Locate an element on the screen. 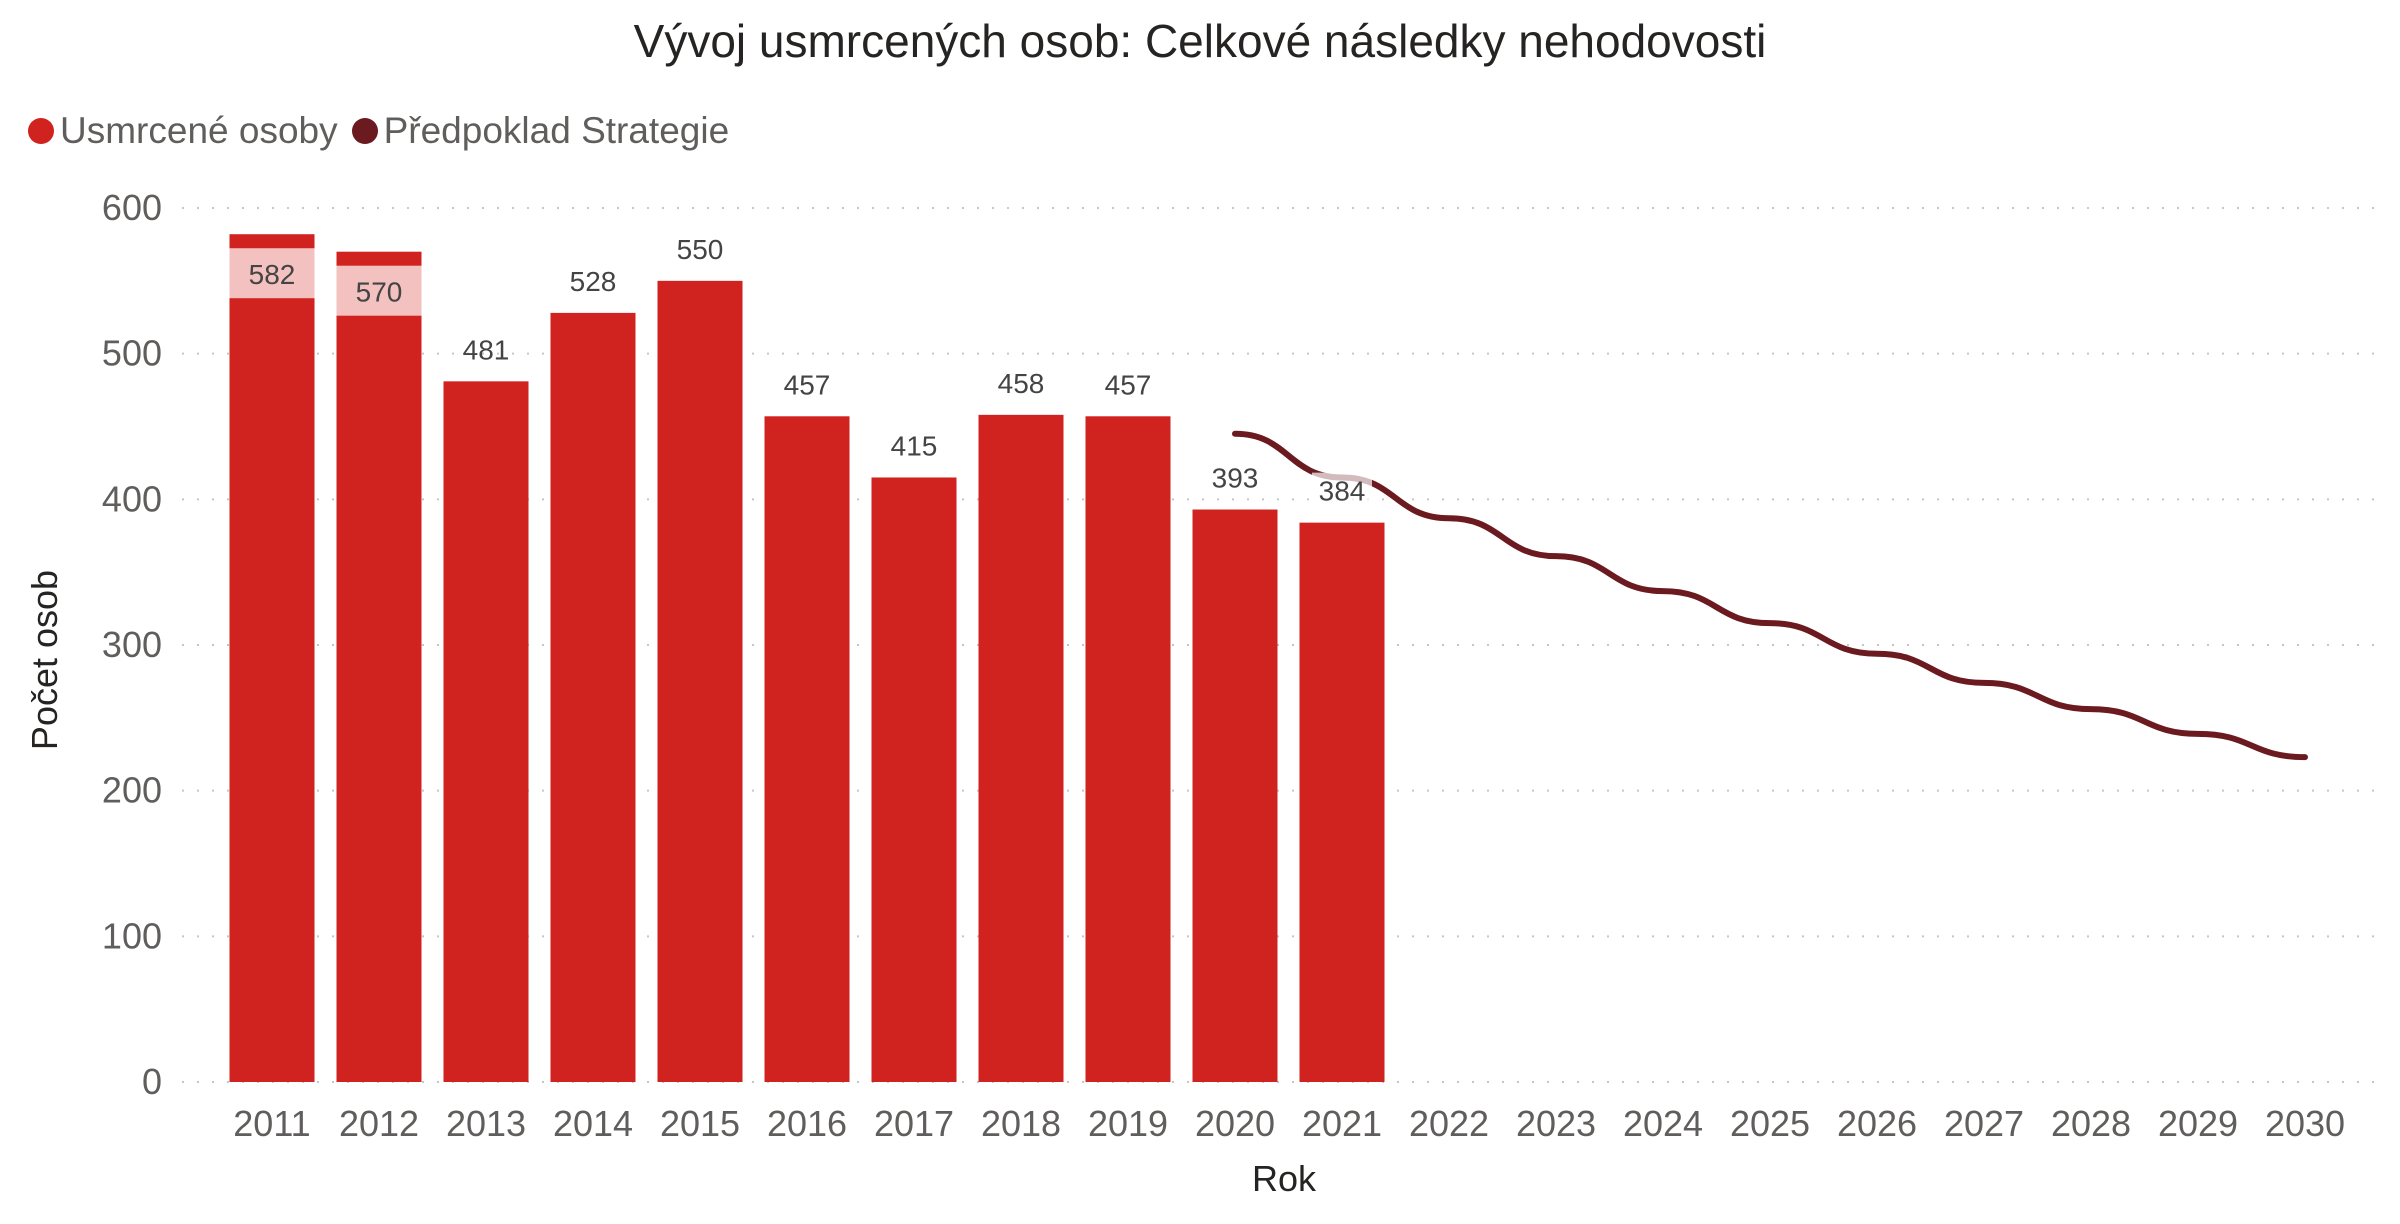 The width and height of the screenshot is (2400, 1224). x-tick-label: 2017 is located at coordinates (914, 1123).